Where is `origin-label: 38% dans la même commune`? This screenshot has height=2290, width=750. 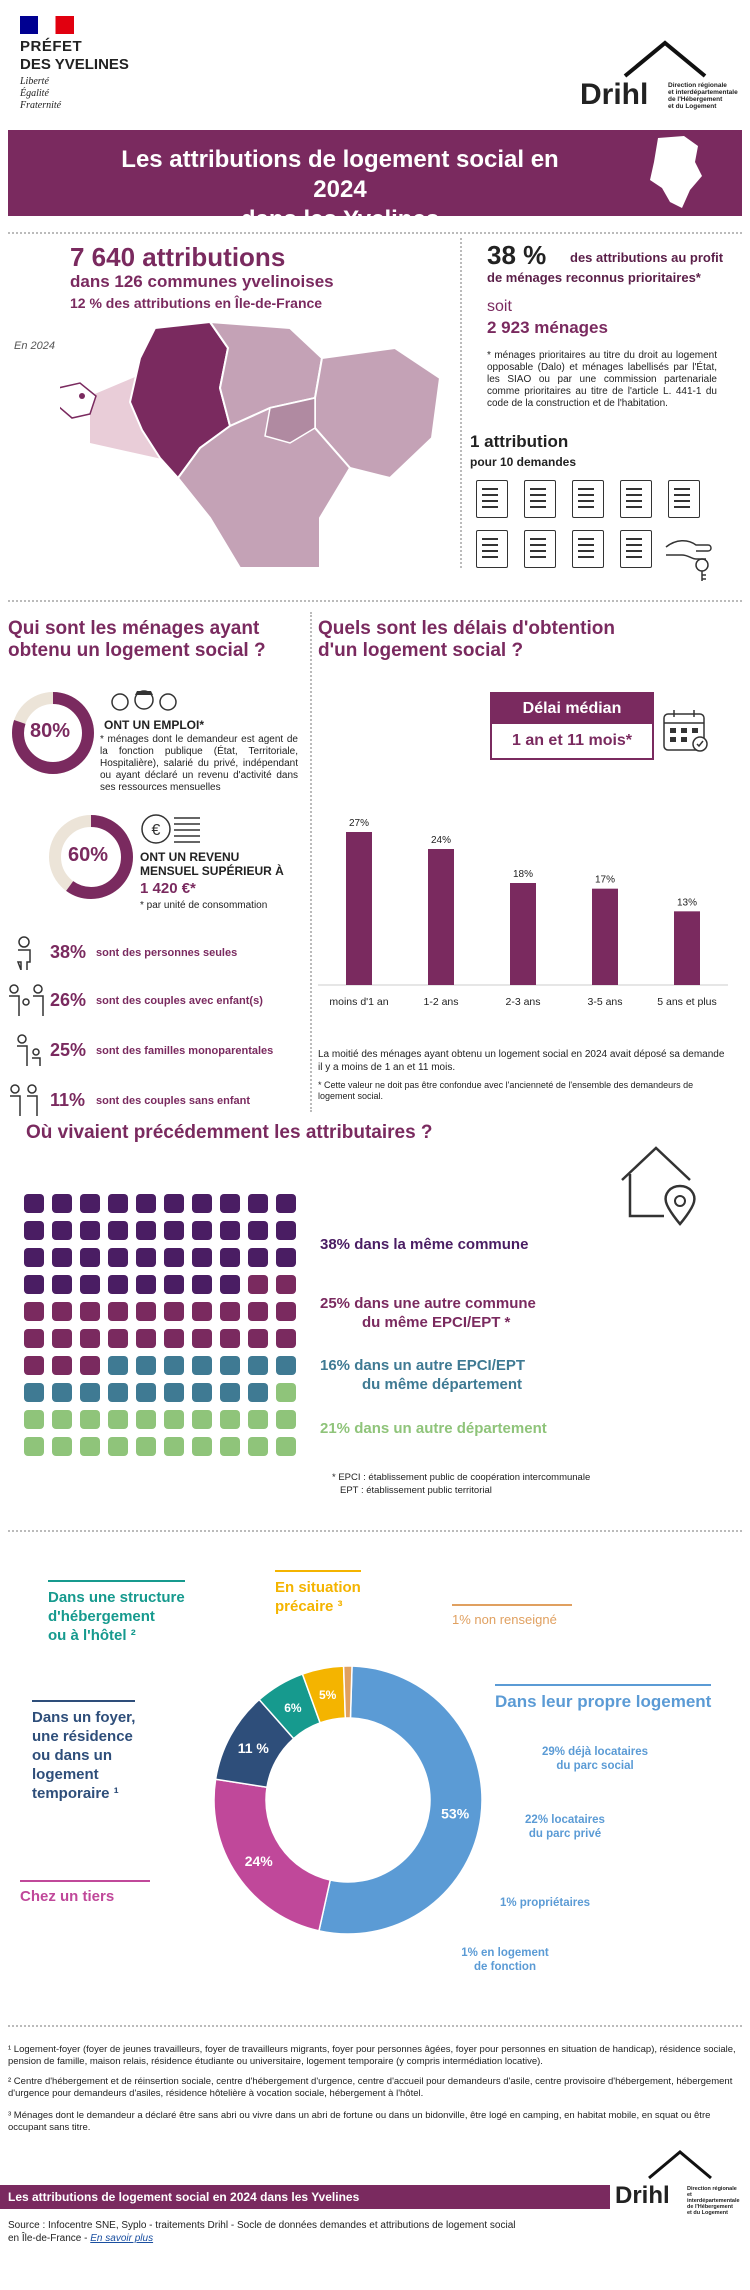 origin-label: 38% dans la même commune is located at coordinates (424, 1244).